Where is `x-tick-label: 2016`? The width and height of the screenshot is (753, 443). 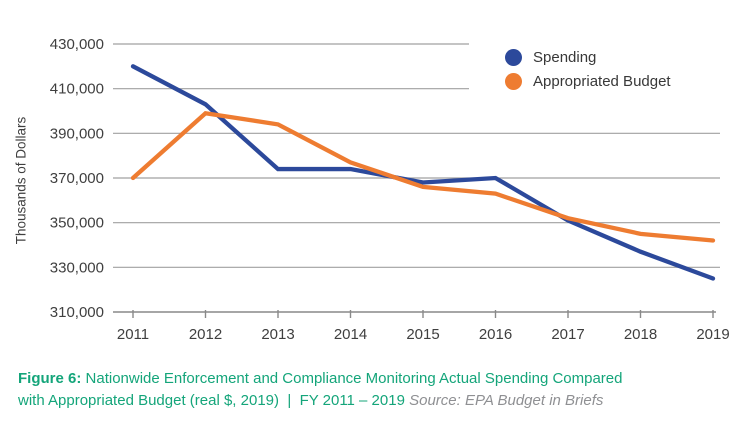 x-tick-label: 2016 is located at coordinates (495, 334).